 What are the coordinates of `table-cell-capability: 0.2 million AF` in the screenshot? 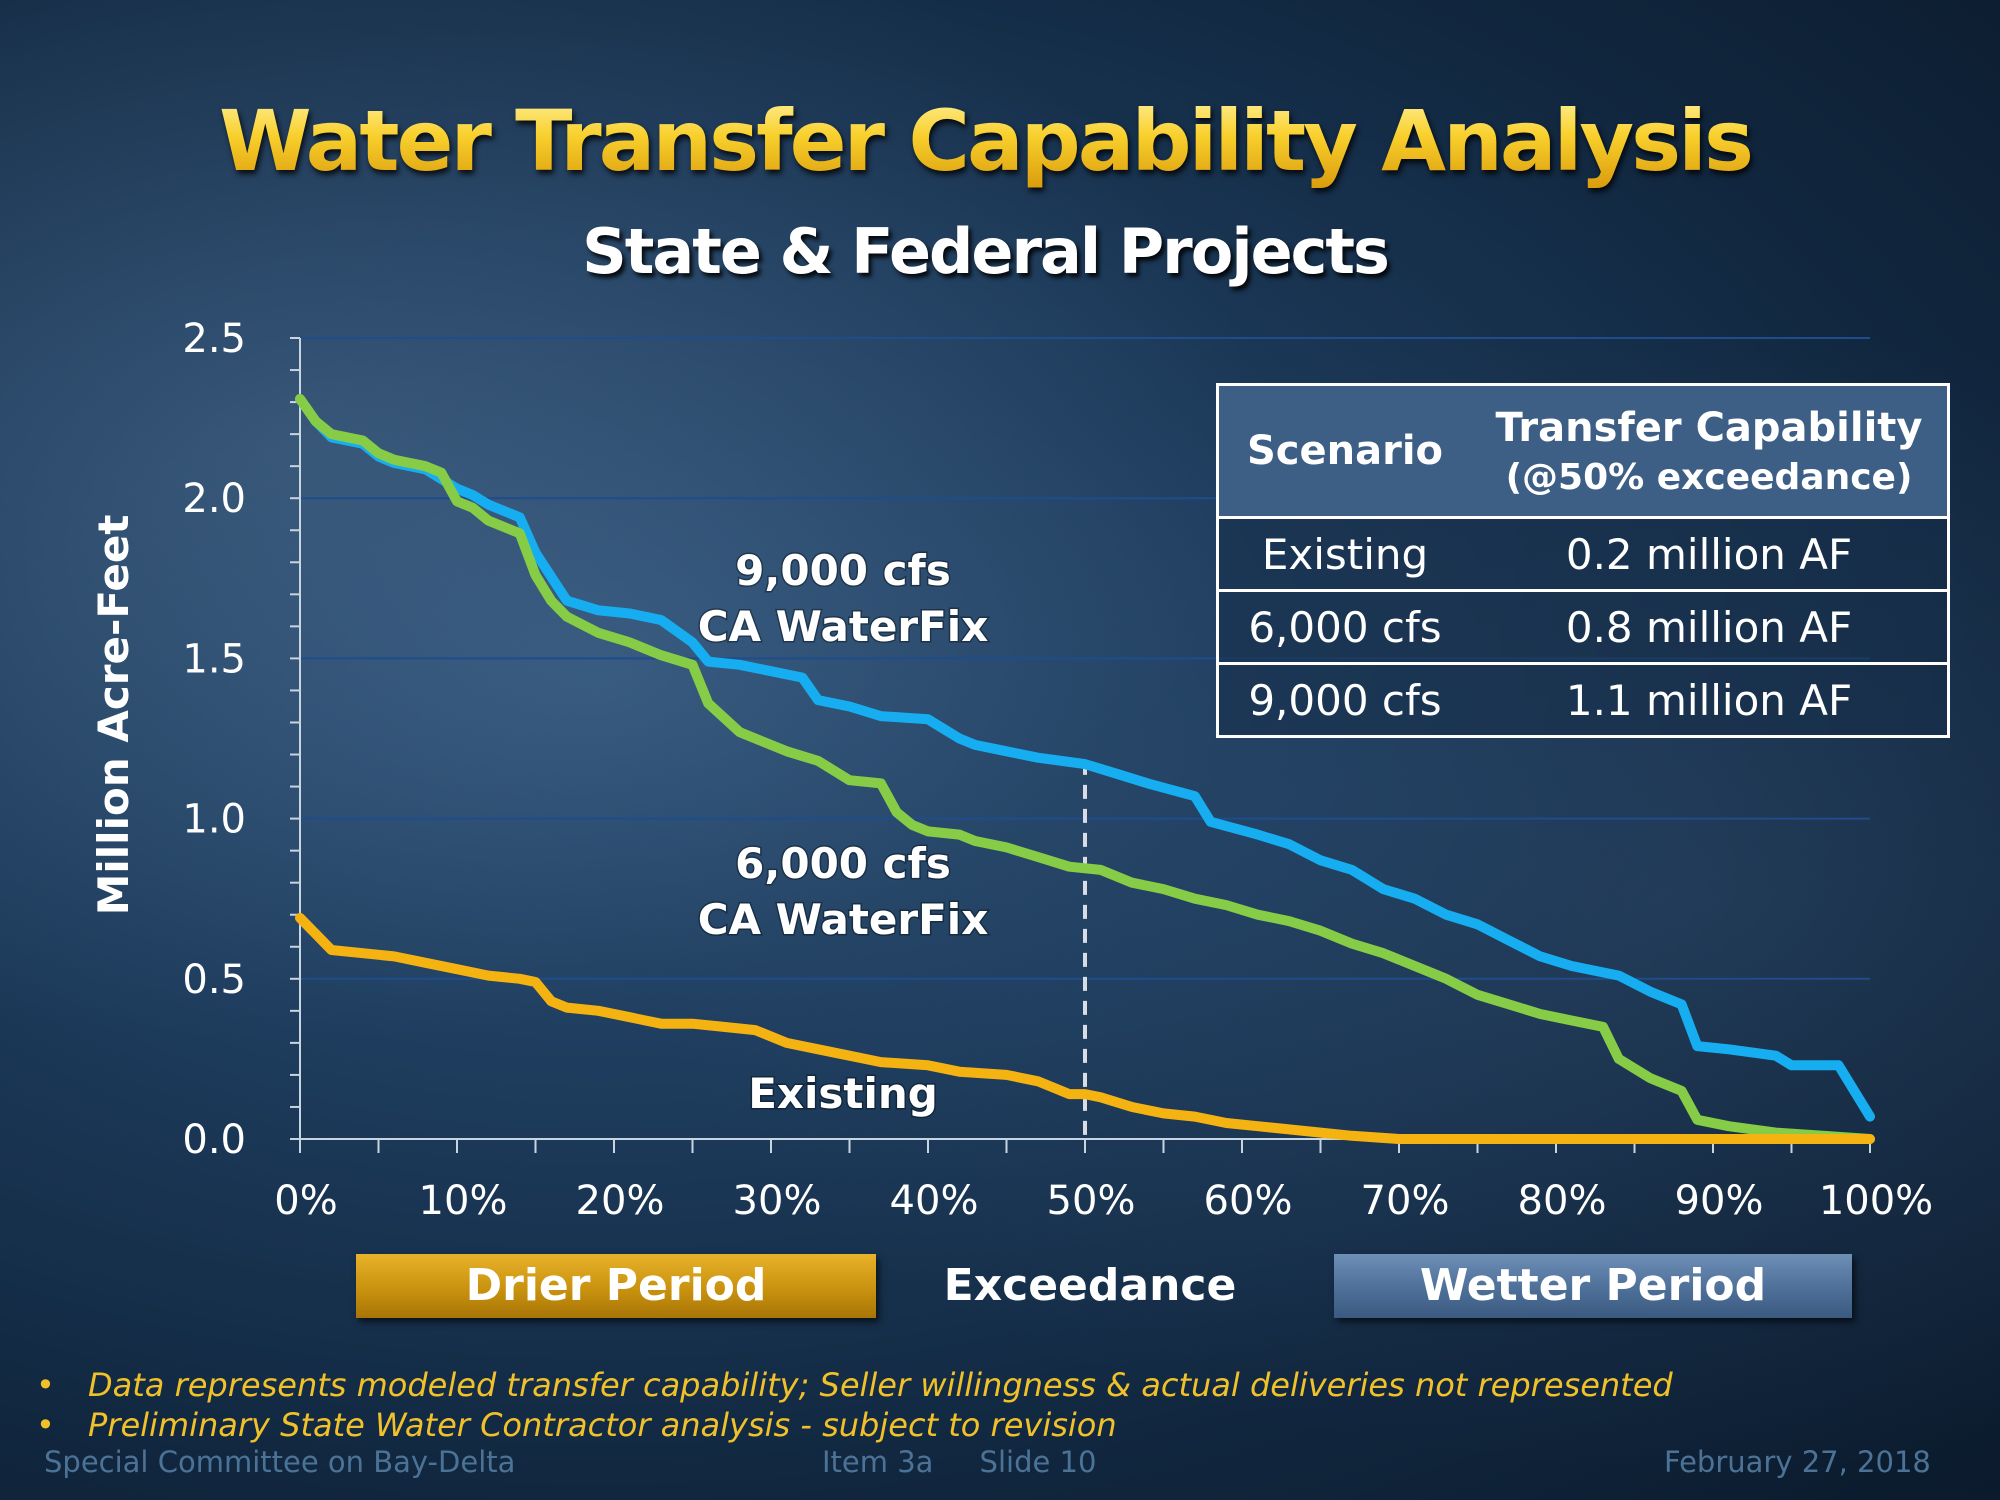 It's located at (1709, 554).